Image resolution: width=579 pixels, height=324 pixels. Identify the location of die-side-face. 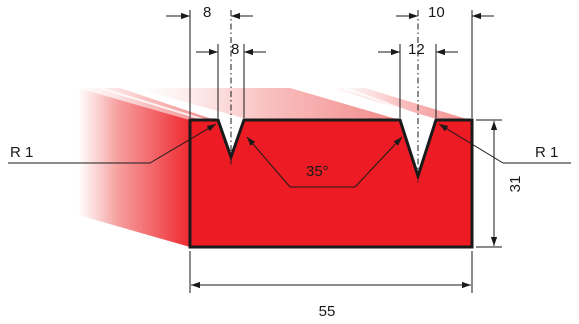
(134, 167).